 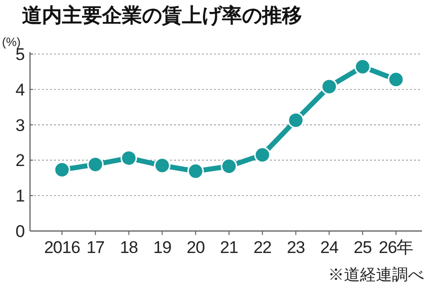 I want to click on xtick: 26年, so click(x=396, y=247).